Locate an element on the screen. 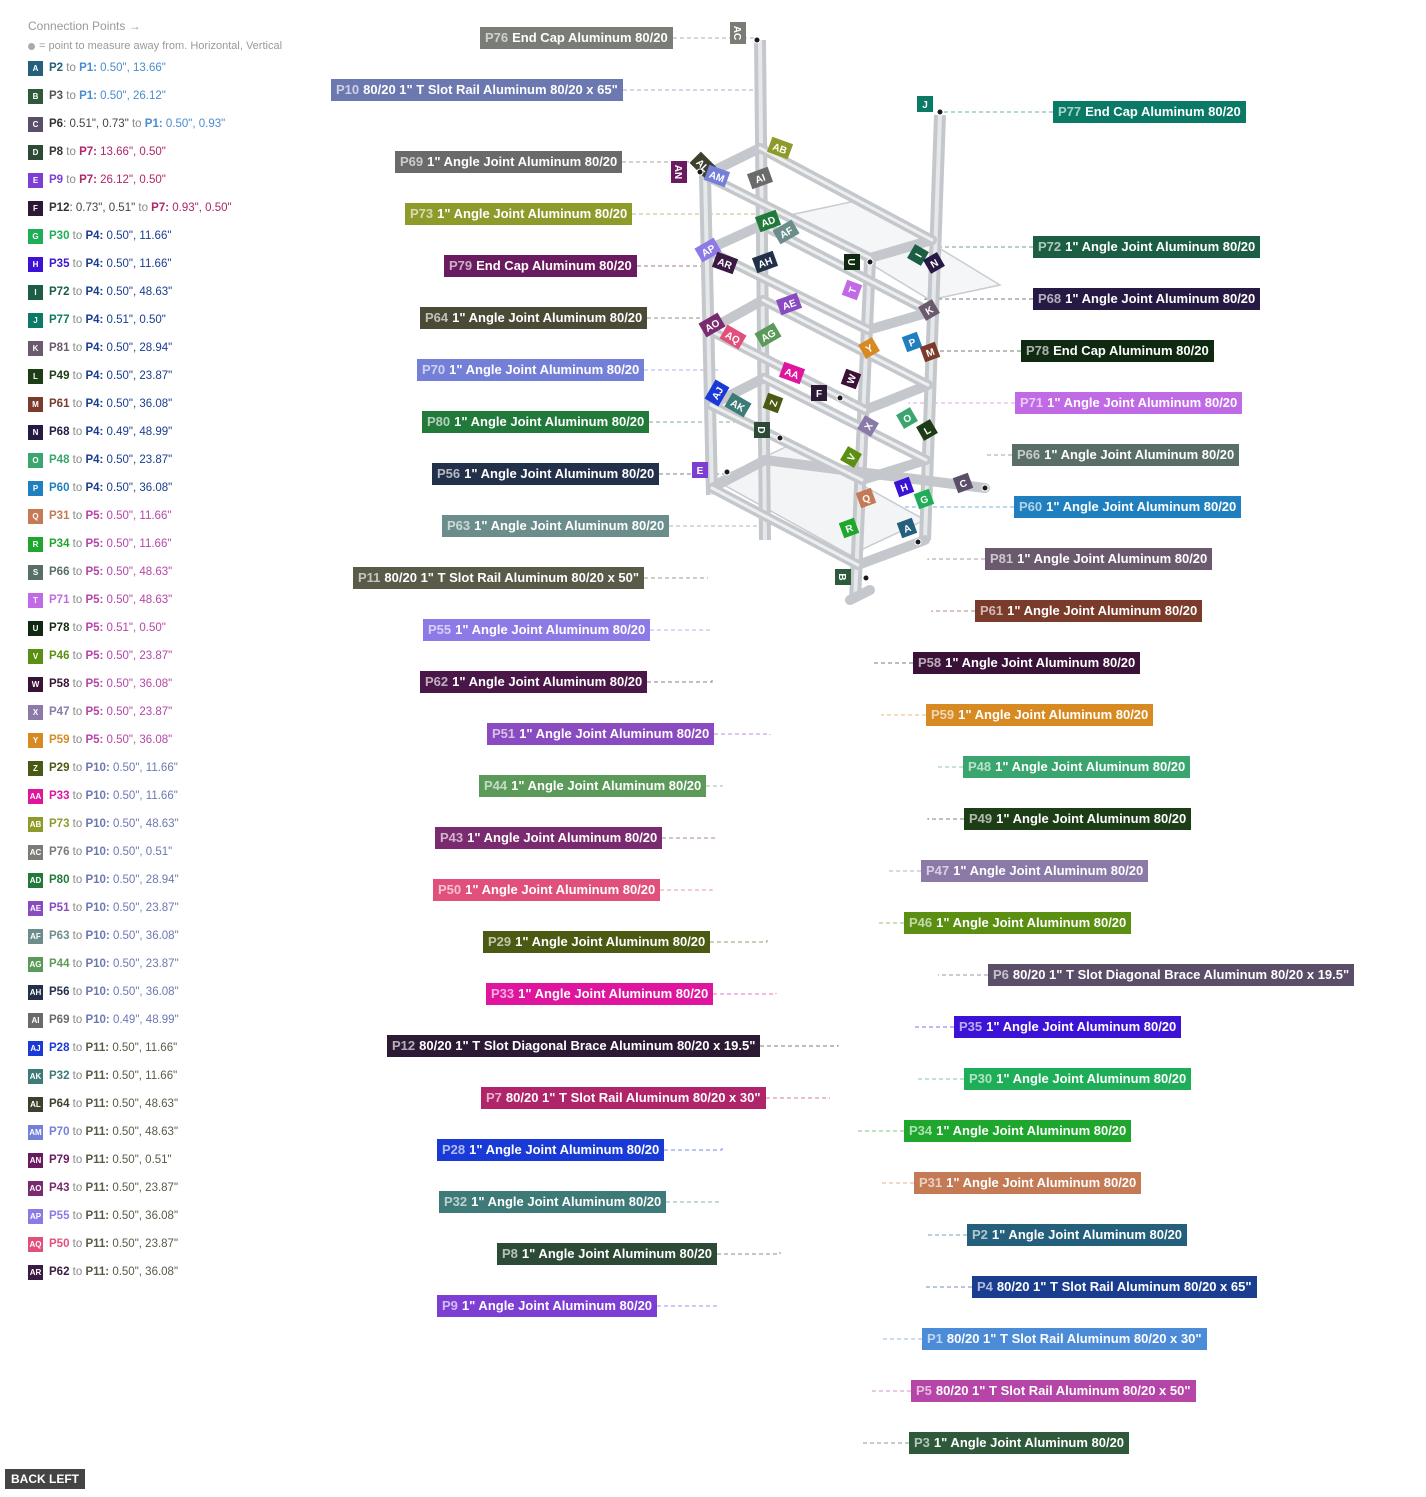 Image resolution: width=1426 pixels, height=1497 pixels. connection-badge-aq: AQ is located at coordinates (733, 337).